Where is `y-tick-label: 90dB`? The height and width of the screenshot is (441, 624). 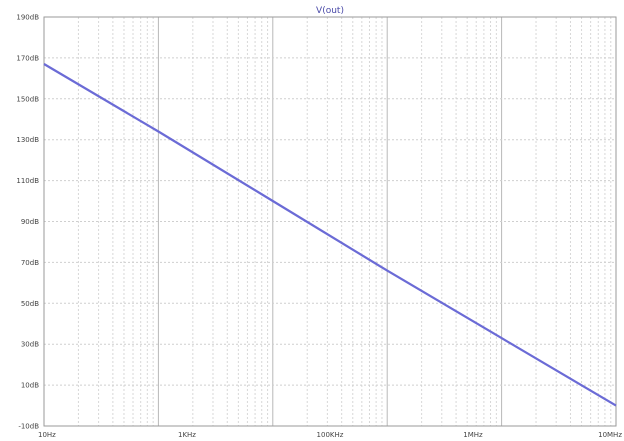 y-tick-label: 90dB is located at coordinates (30, 222).